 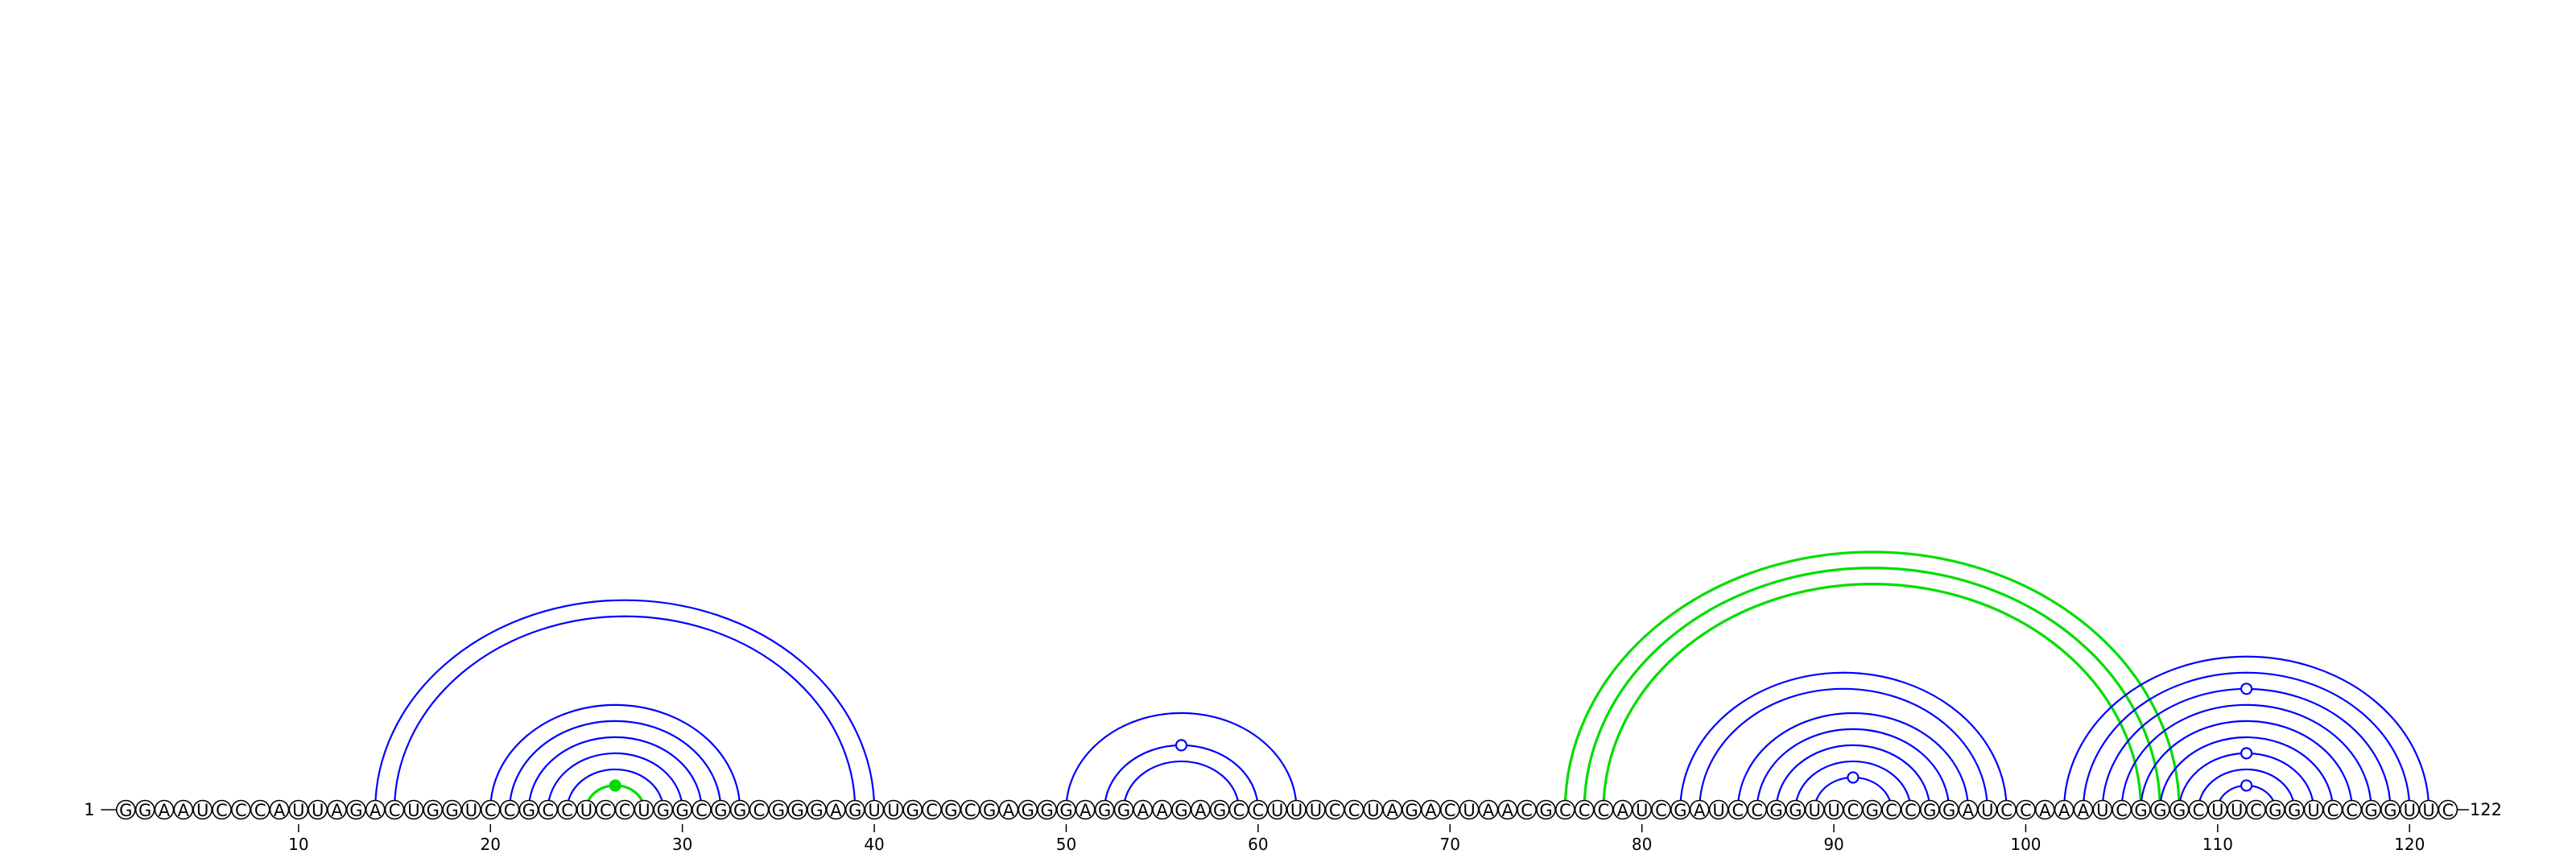 I want to click on five-prime-label: 1, so click(x=89, y=809).